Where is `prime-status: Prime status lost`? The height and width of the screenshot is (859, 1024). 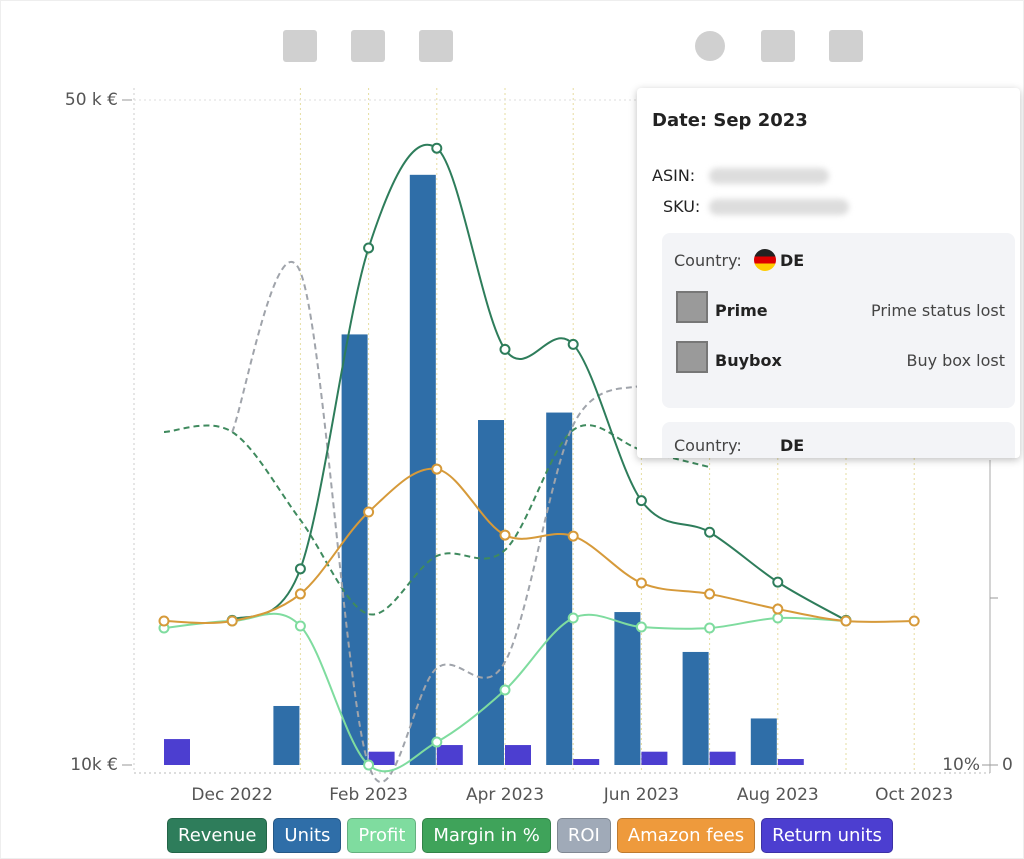 prime-status: Prime status lost is located at coordinates (938, 310).